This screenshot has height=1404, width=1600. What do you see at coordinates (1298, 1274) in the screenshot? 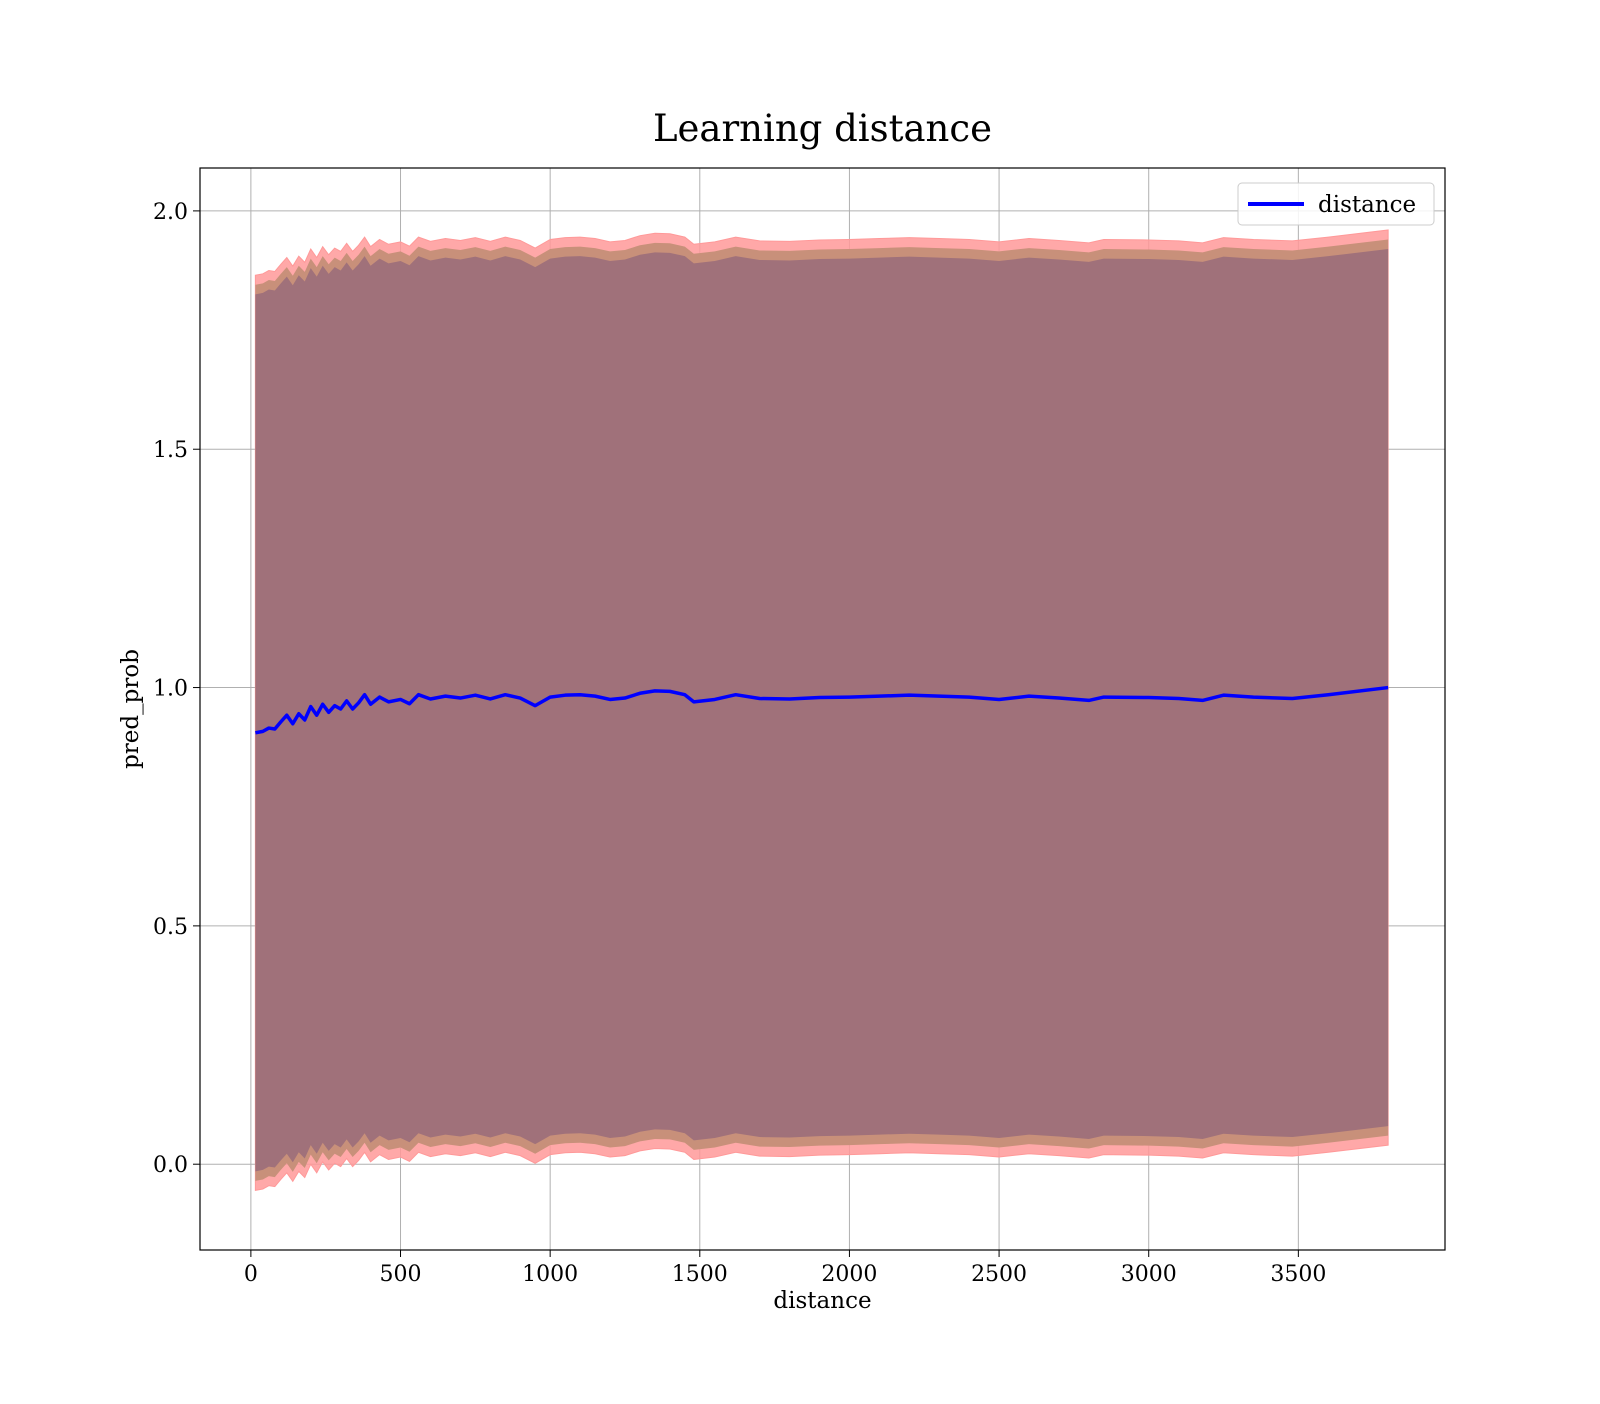
I see `x-tick-label: 3500` at bounding box center [1298, 1274].